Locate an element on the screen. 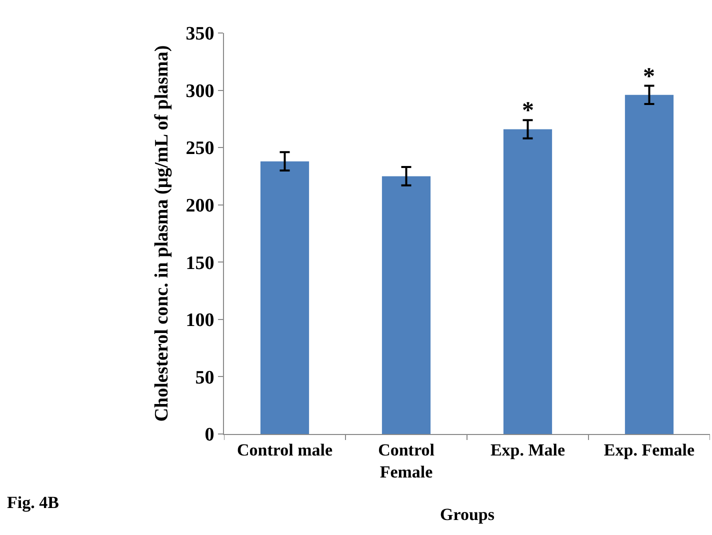  x-axis-title: Groups is located at coordinates (467, 514).